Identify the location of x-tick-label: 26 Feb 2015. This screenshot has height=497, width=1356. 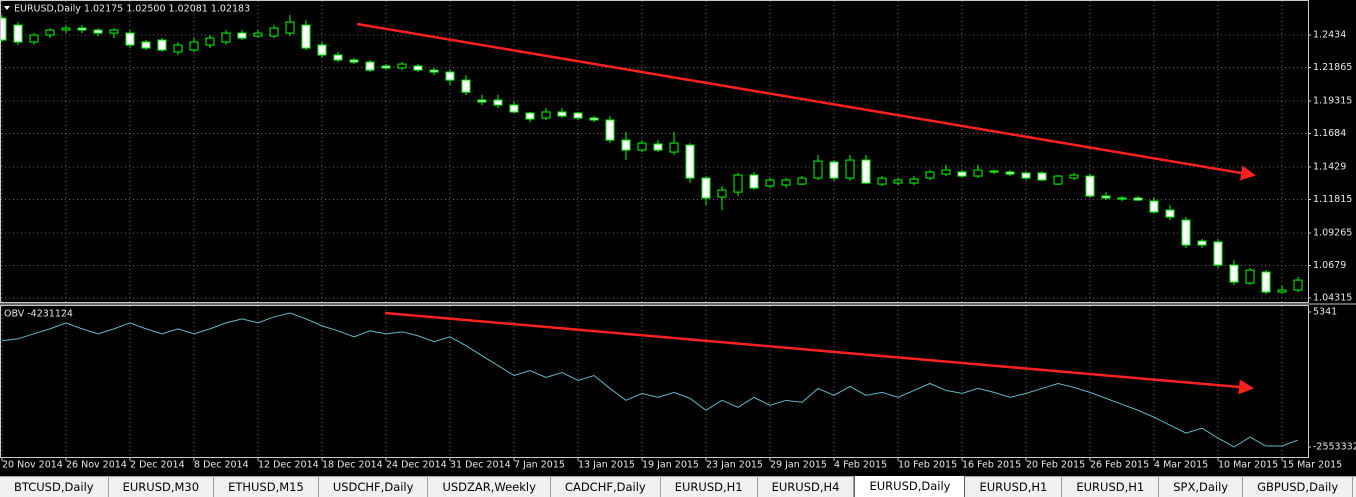
(1119, 465).